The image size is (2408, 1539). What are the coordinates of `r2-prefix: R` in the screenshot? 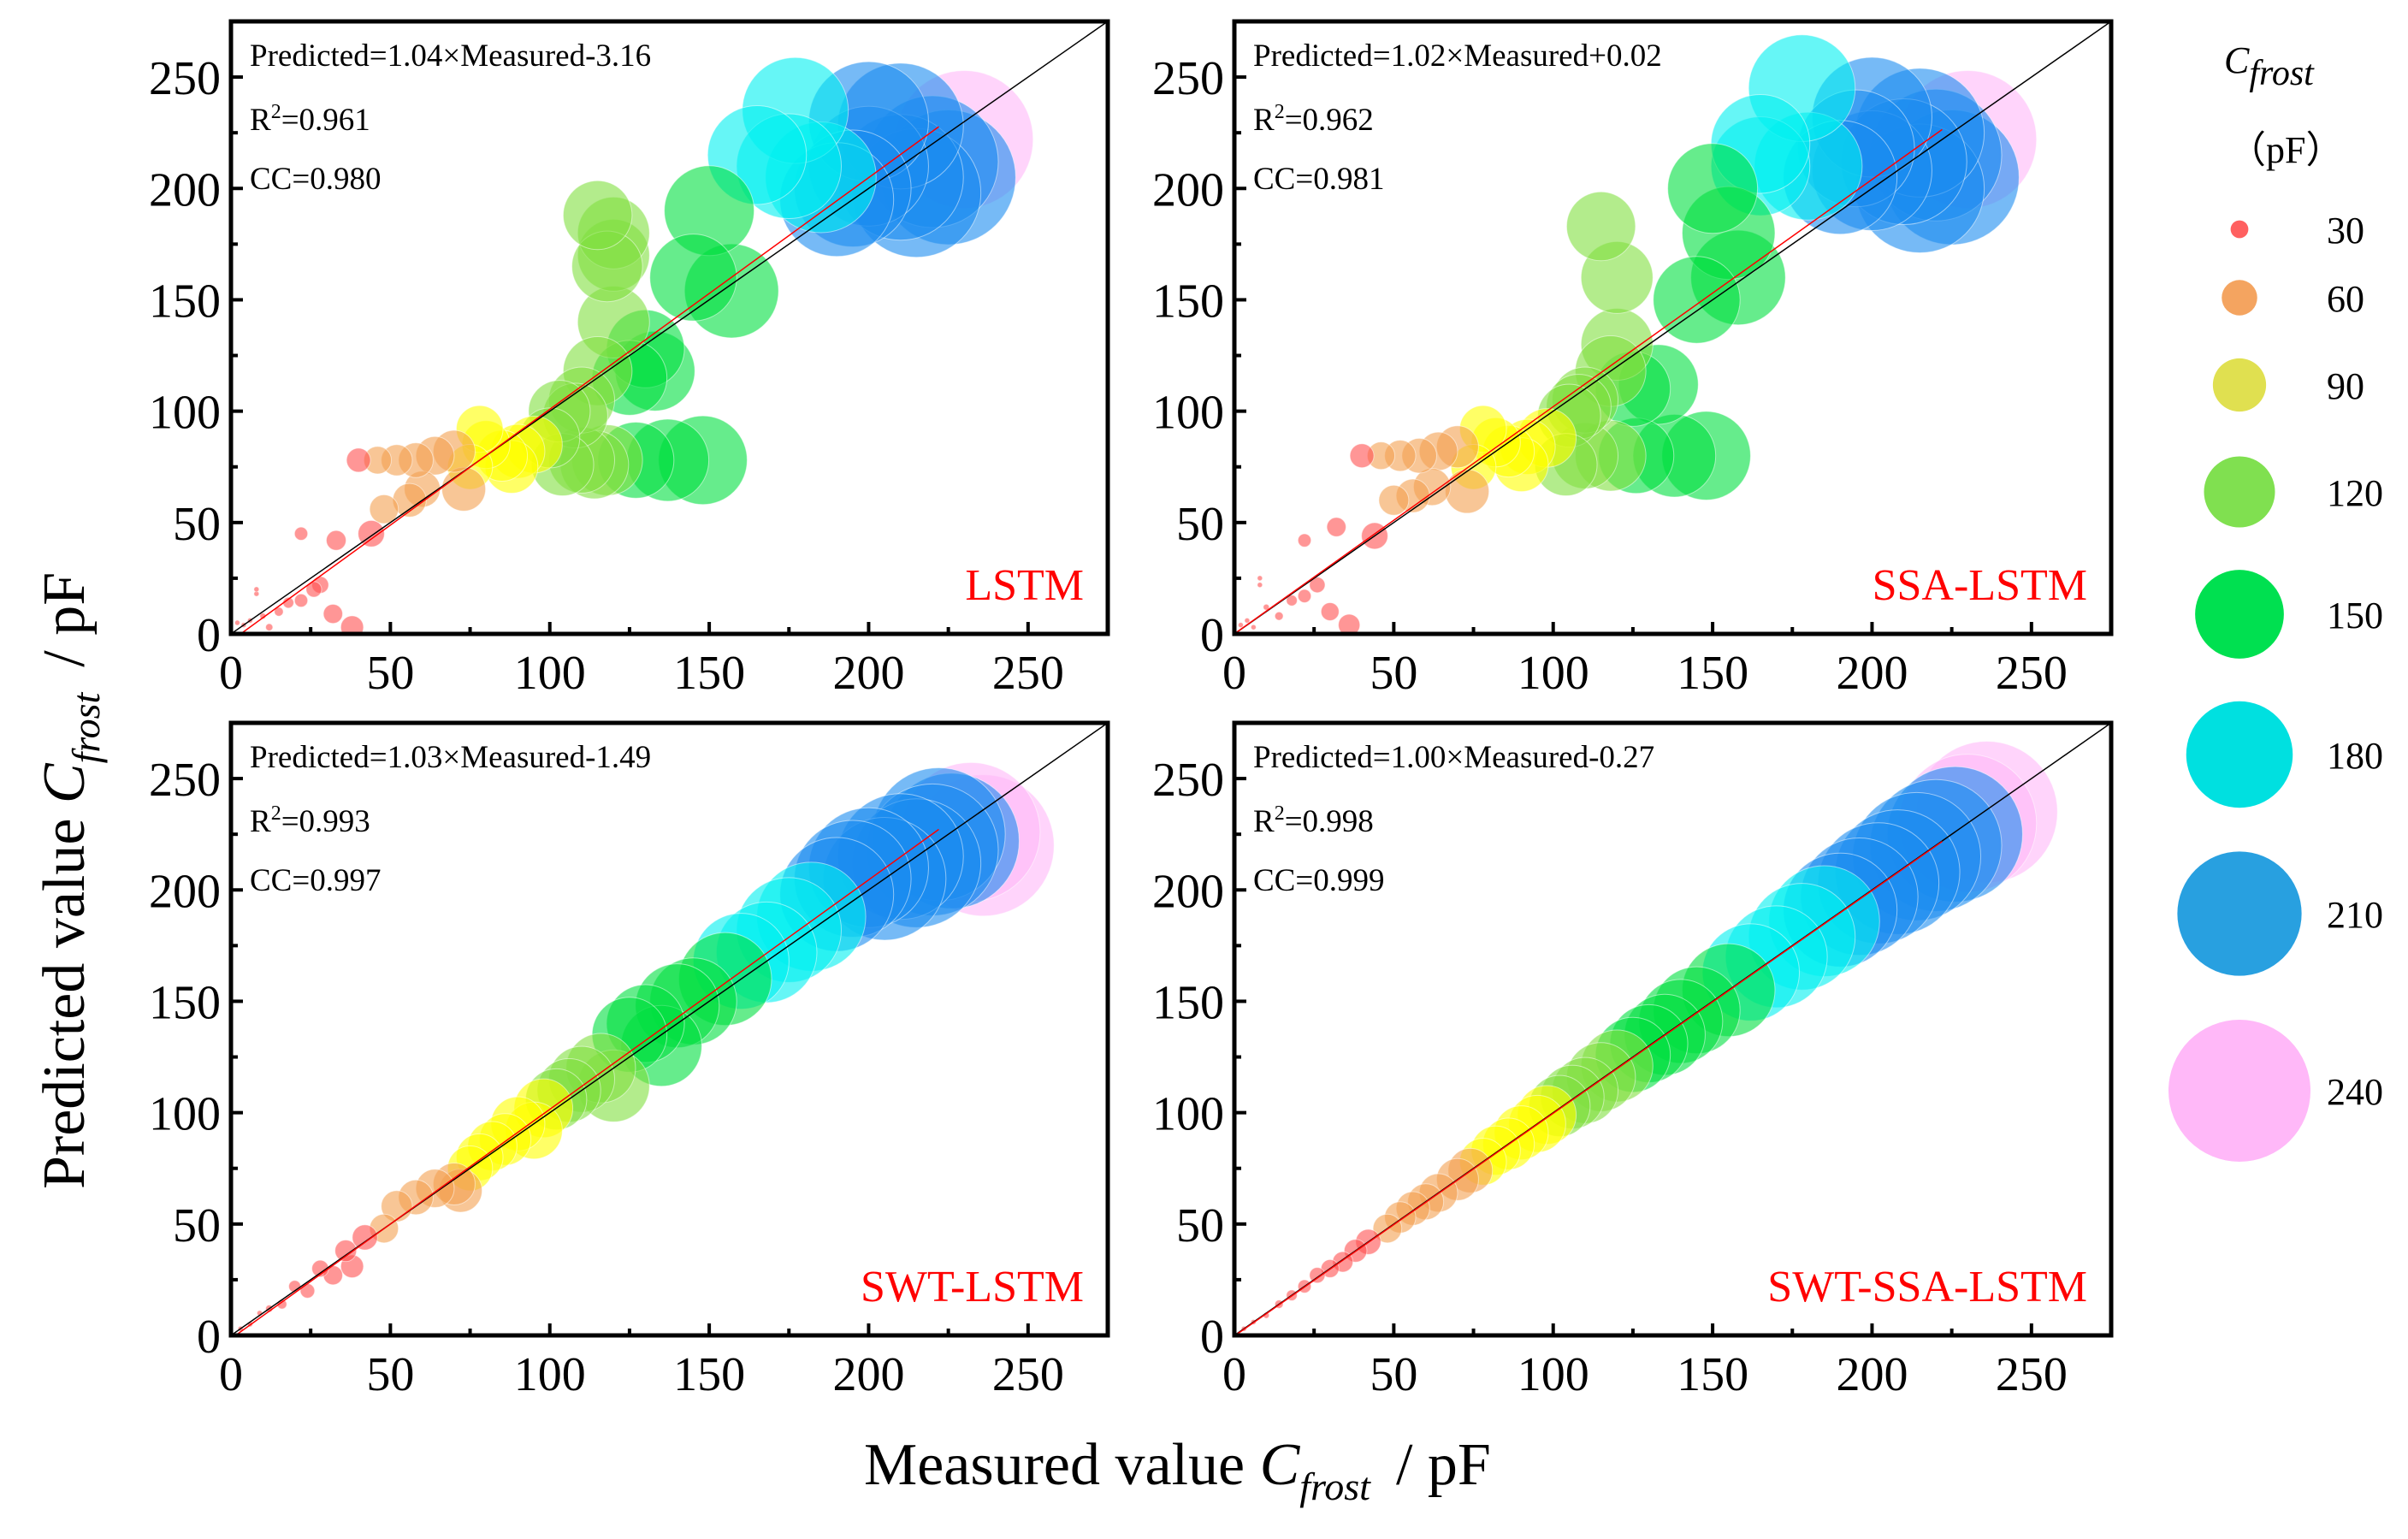 It's located at (260, 821).